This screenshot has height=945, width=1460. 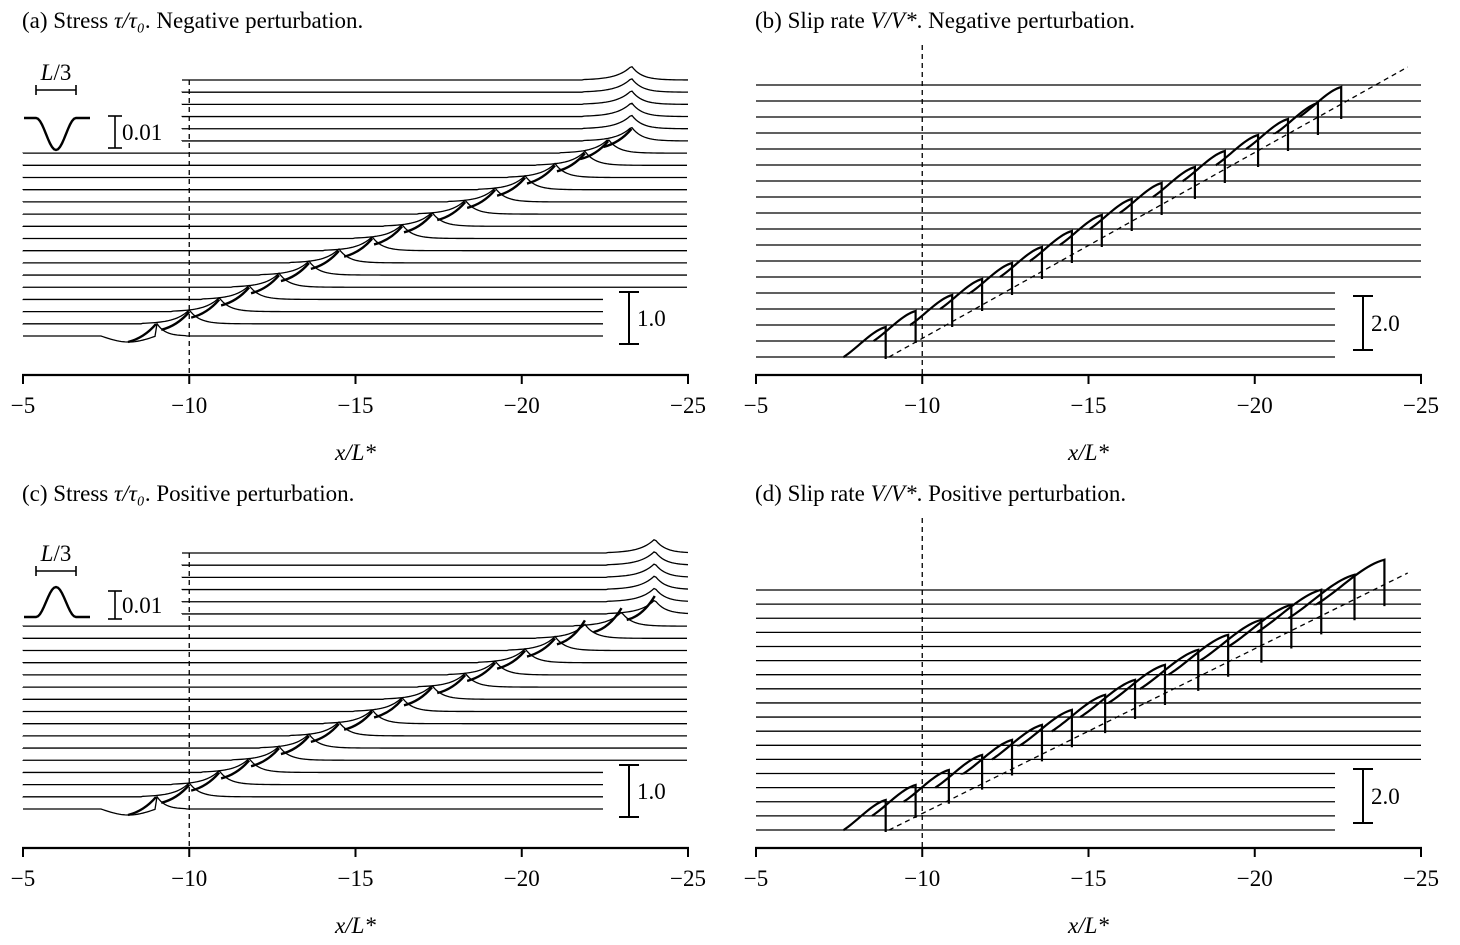 What do you see at coordinates (192, 20) in the screenshot?
I see `chart-title: (a) Stress τ/τ₀. Negative perturbation.` at bounding box center [192, 20].